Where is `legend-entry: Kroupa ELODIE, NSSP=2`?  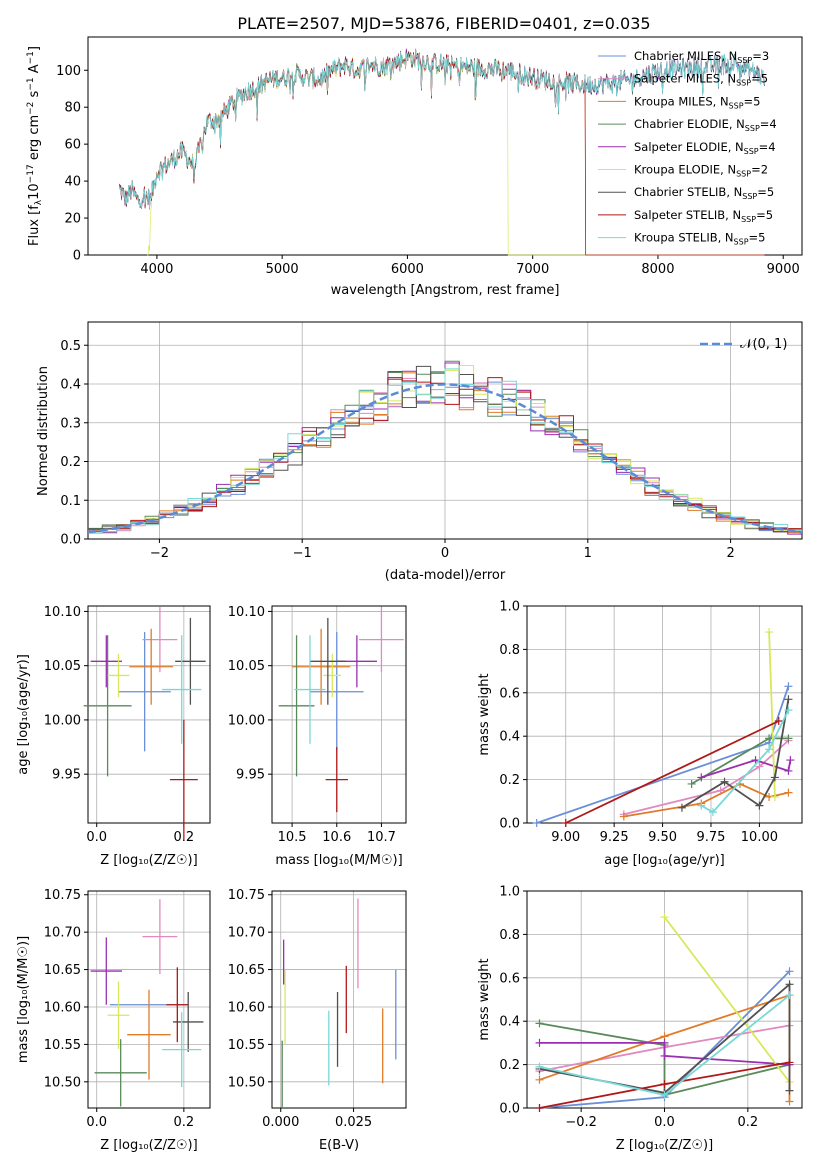
legend-entry: Kroupa ELODIE, NSSP=2 is located at coordinates (701, 171).